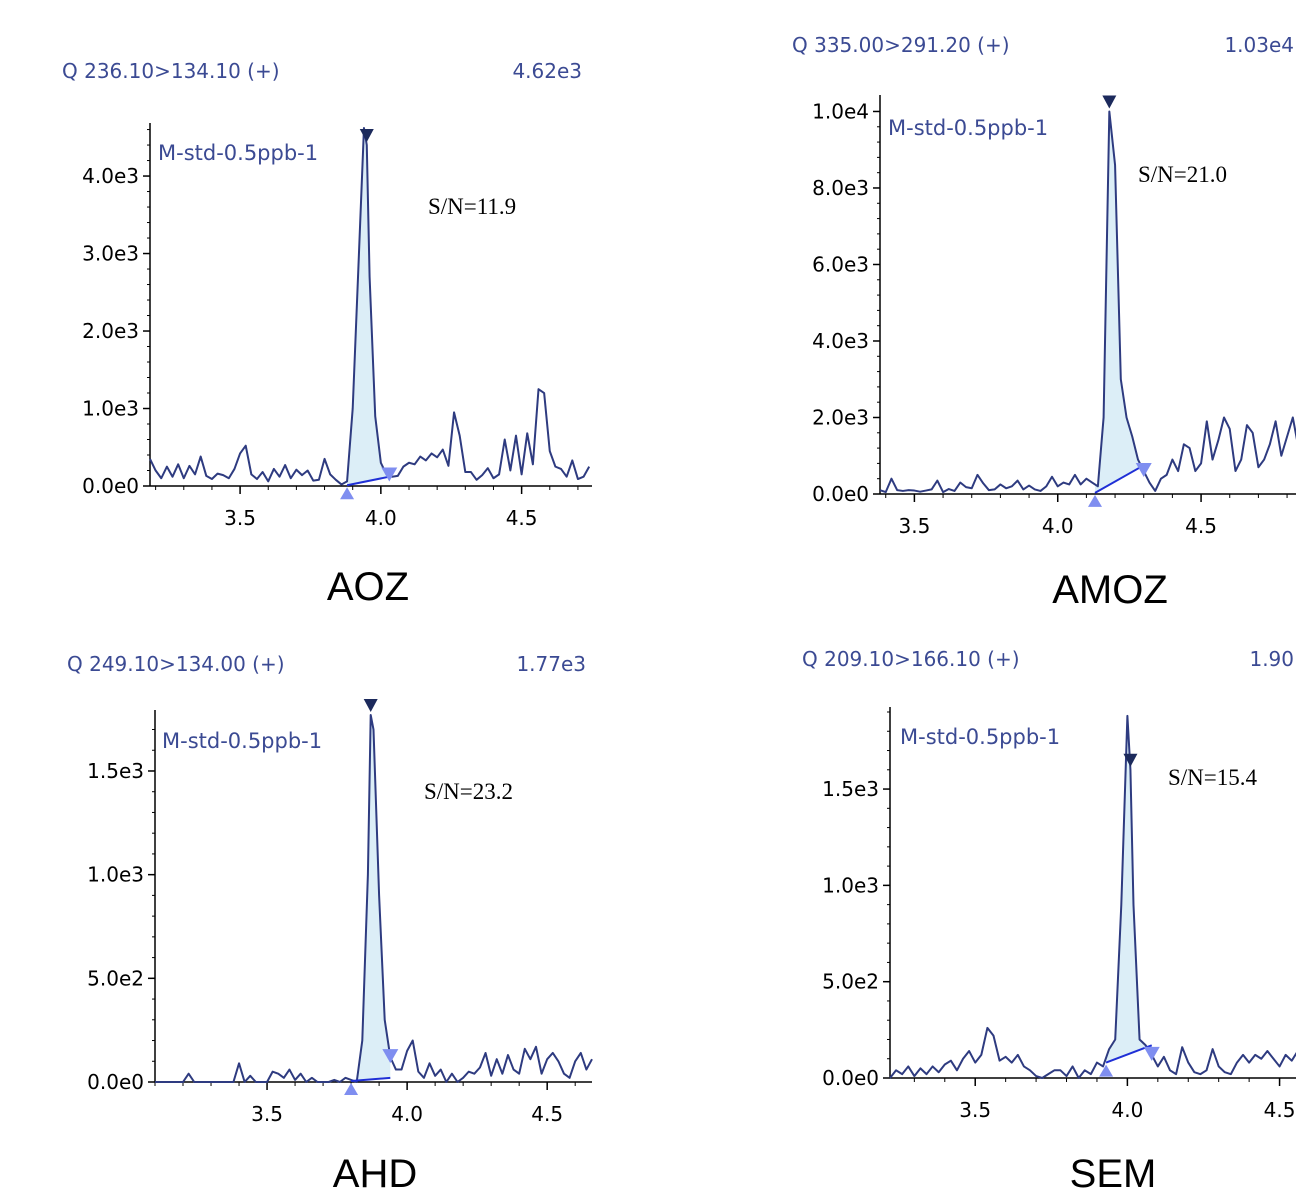 The height and width of the screenshot is (1202, 1296). What do you see at coordinates (472, 206) in the screenshot?
I see `signal-to-noise-label: S/N=11.9` at bounding box center [472, 206].